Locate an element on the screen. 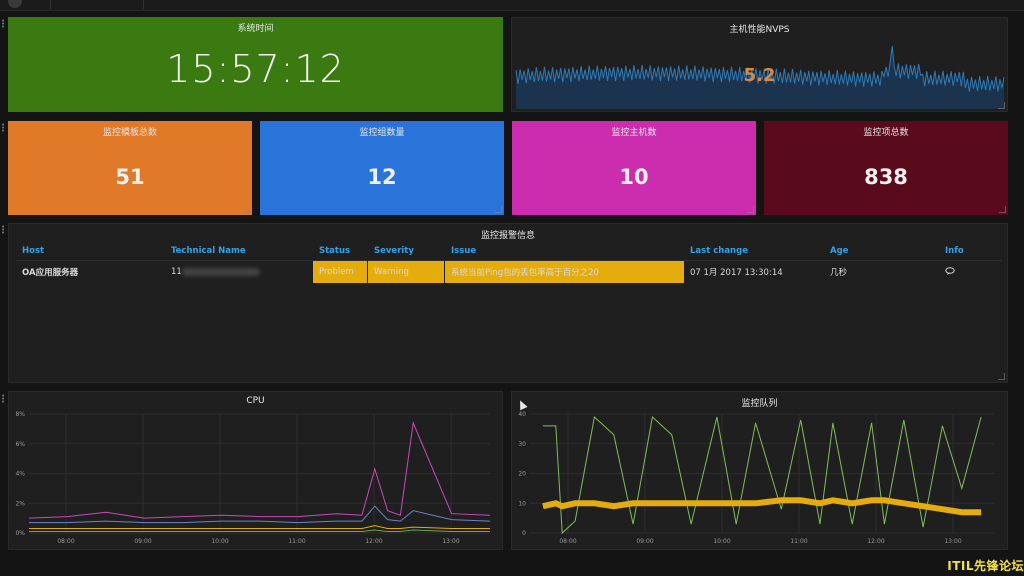  panel-title: CPU is located at coordinates (255, 401).